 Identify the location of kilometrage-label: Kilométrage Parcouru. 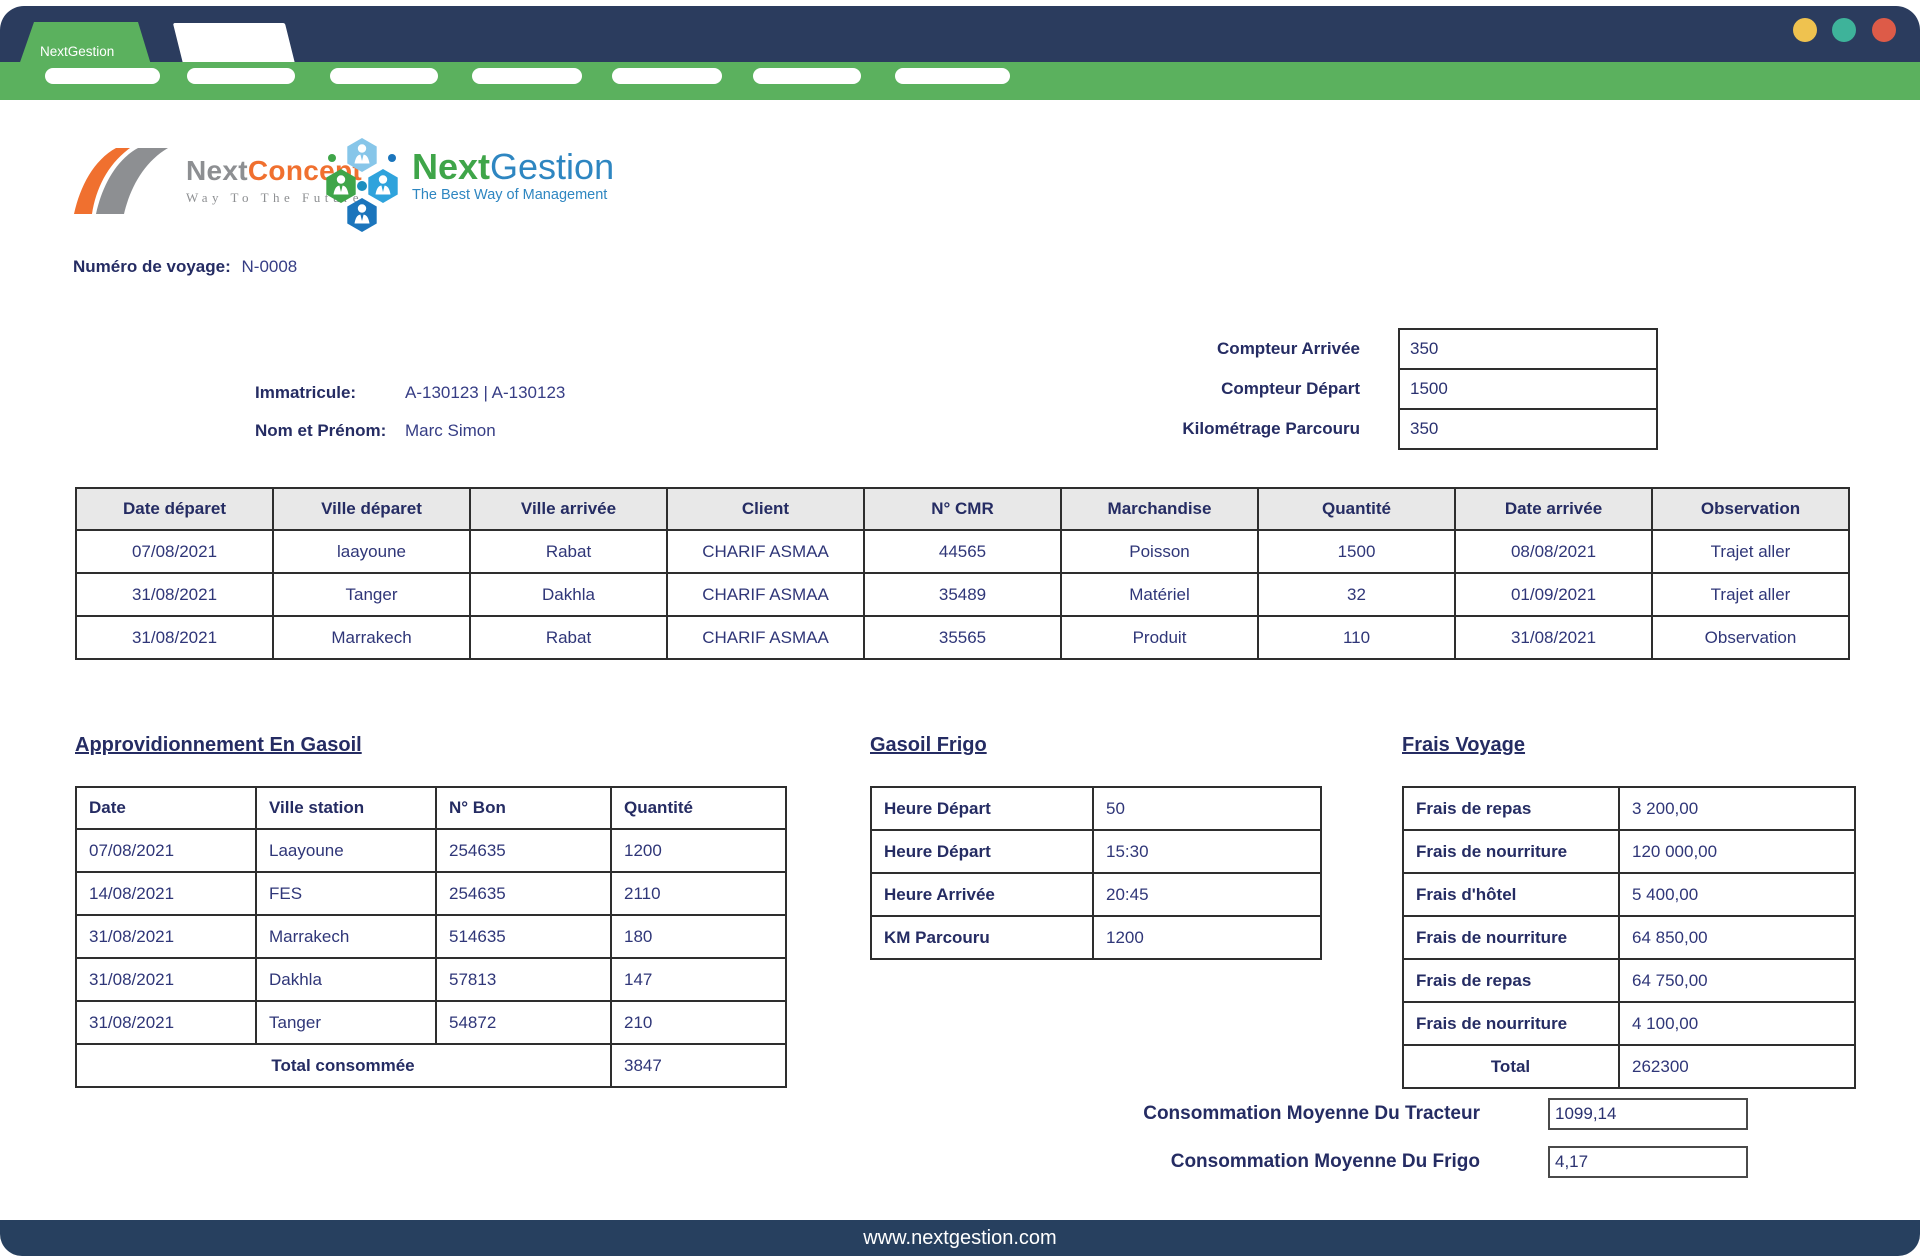
(1271, 428).